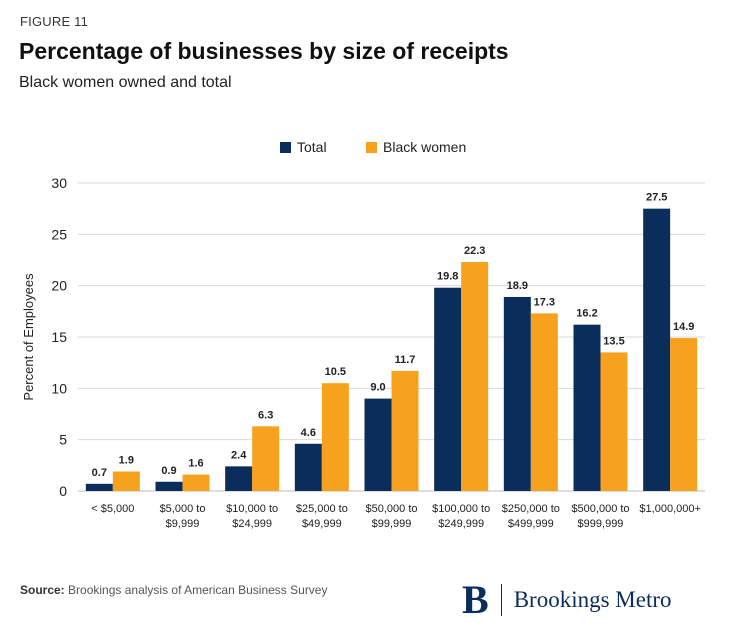  I want to click on x-tick-label: $1,000,000+, so click(669, 509).